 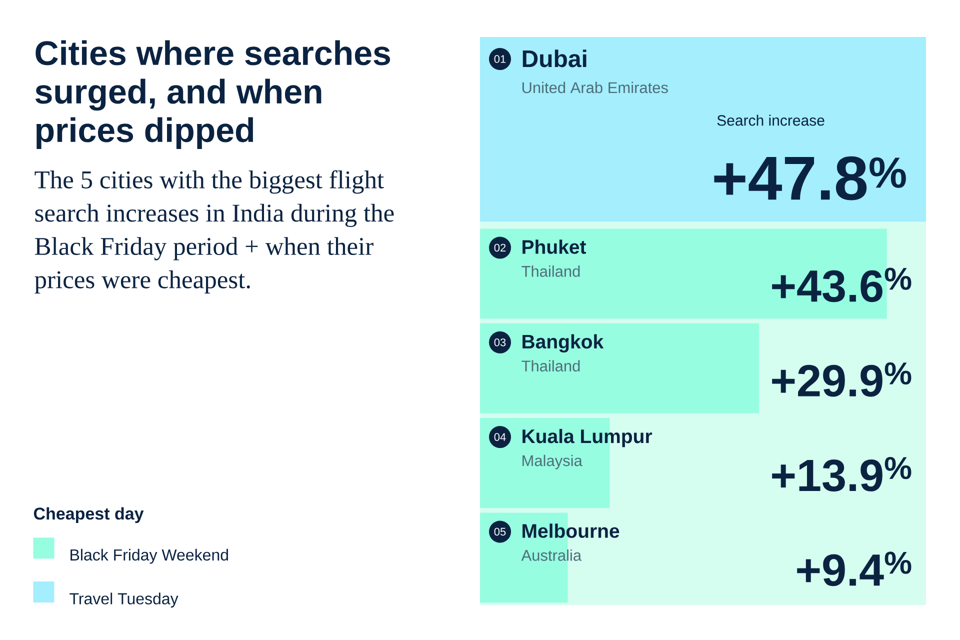 What do you see at coordinates (842, 285) in the screenshot?
I see `data-label: +43.6$^{%}$` at bounding box center [842, 285].